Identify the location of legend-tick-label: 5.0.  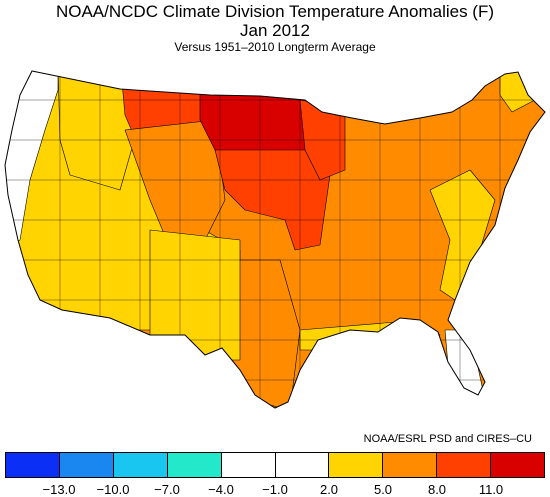
(383, 489).